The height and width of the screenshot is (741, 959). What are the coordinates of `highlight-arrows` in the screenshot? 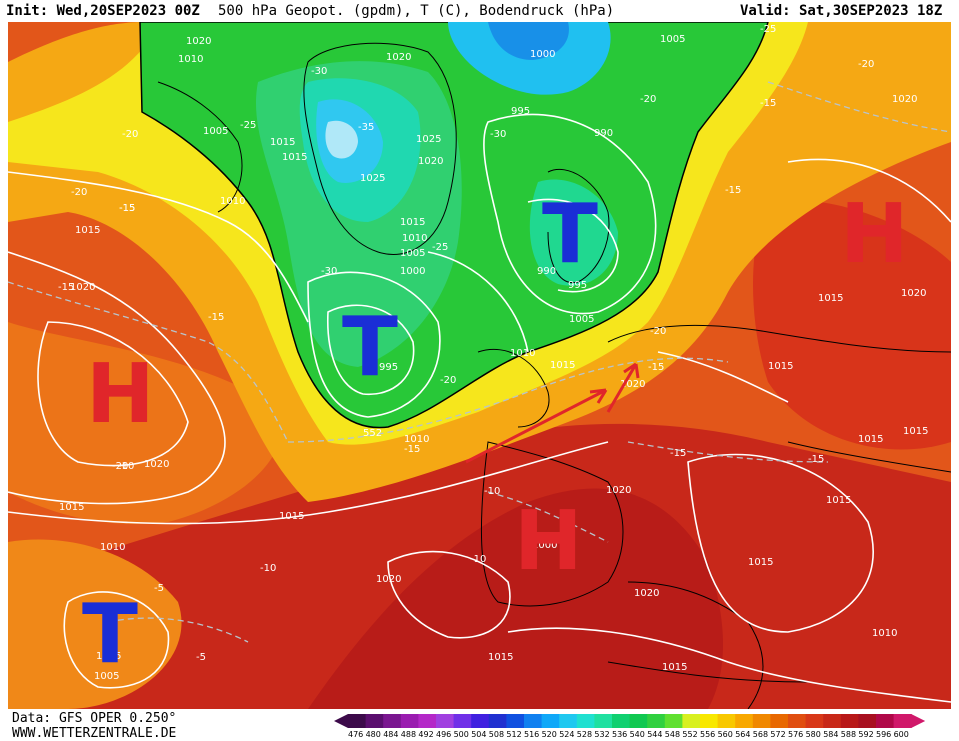 It's located at (552, 413).